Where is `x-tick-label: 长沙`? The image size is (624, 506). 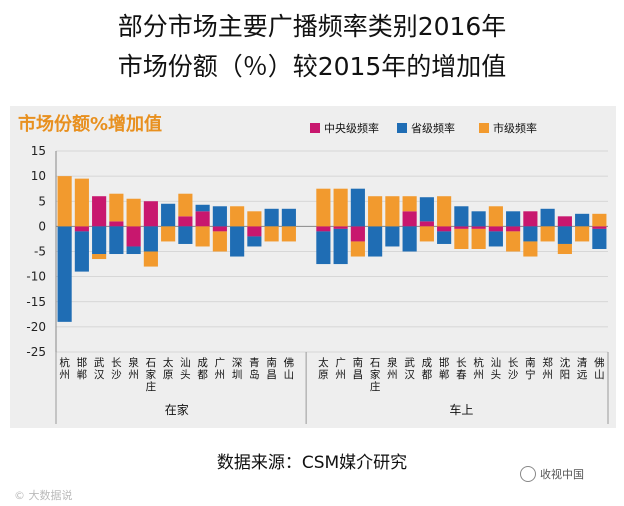
x-tick-label: 长沙 is located at coordinates (513, 369).